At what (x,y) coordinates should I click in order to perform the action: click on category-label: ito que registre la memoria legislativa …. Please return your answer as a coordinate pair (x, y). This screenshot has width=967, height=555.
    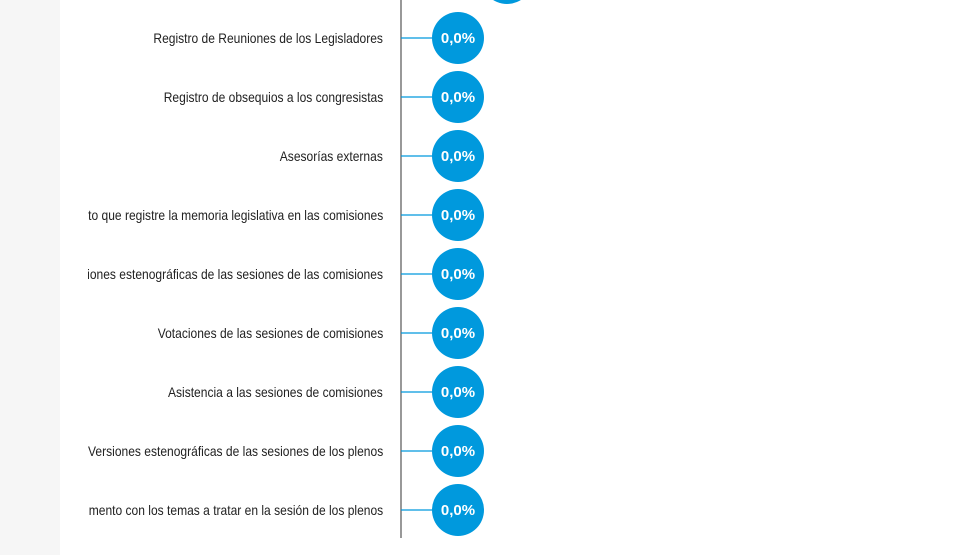
    Looking at the image, I should click on (235, 215).